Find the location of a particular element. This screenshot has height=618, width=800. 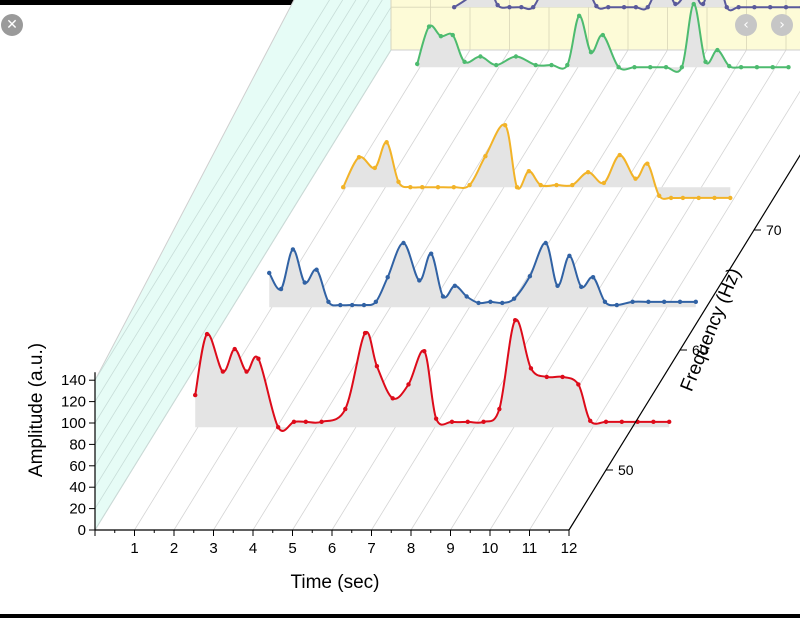

close-button: ✕ is located at coordinates (12, 25).